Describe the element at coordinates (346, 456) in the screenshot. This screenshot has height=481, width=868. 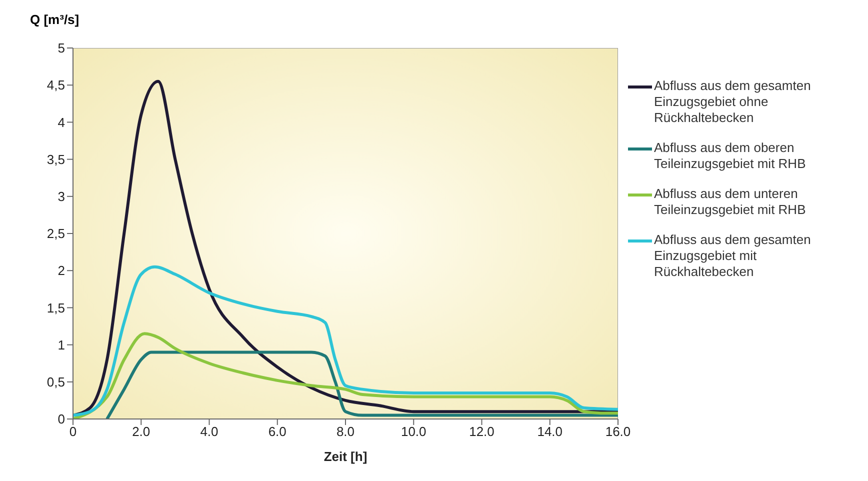
I see `x-axis-title: Zeit [h]` at that location.